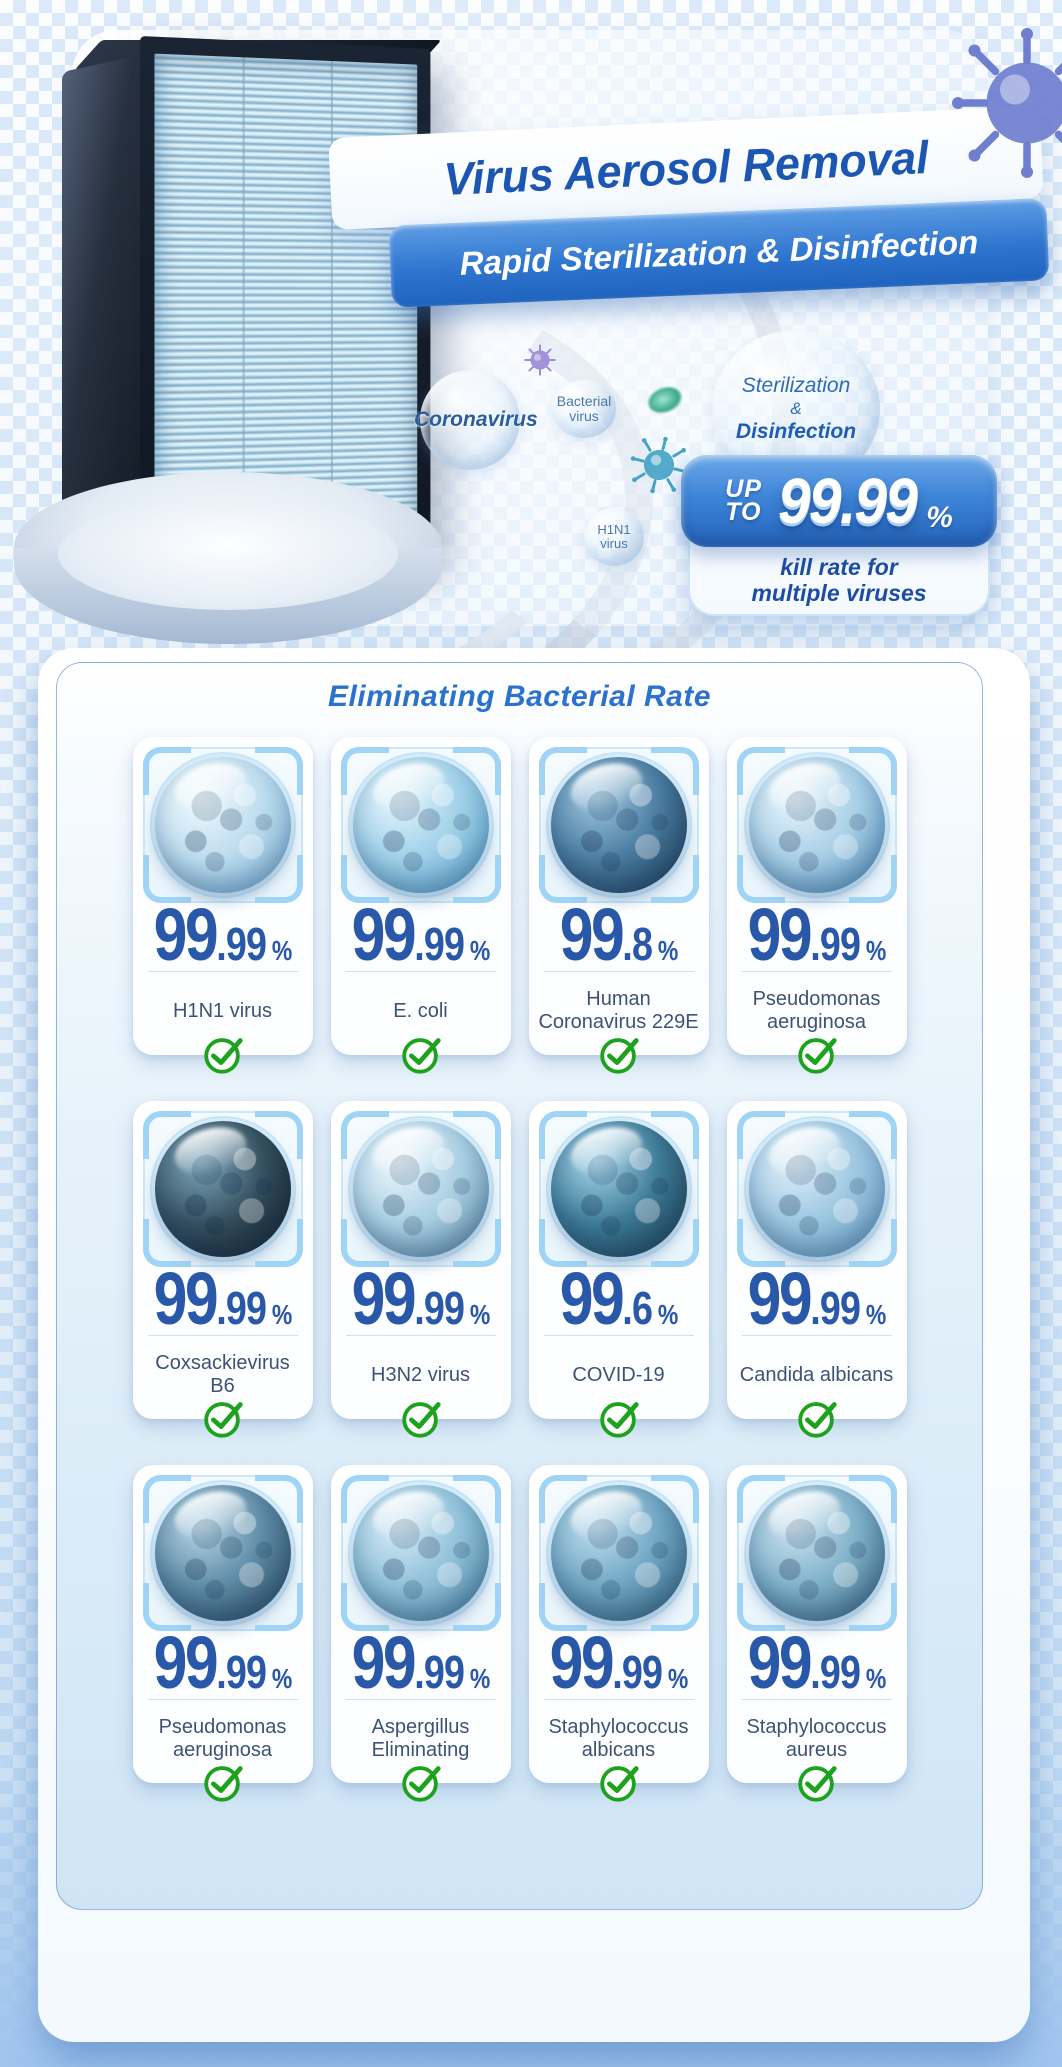  What do you see at coordinates (420, 905) in the screenshot?
I see `microbe-card: 99.99% E. coli` at bounding box center [420, 905].